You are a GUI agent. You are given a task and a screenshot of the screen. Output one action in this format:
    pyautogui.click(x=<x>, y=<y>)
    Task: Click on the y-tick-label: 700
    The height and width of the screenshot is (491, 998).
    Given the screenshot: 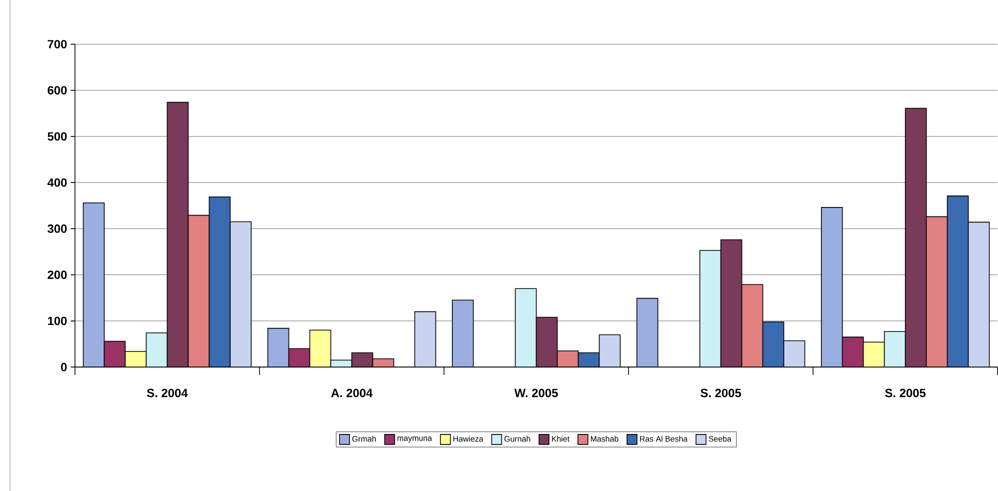 What is the action you would take?
    pyautogui.click(x=57, y=44)
    